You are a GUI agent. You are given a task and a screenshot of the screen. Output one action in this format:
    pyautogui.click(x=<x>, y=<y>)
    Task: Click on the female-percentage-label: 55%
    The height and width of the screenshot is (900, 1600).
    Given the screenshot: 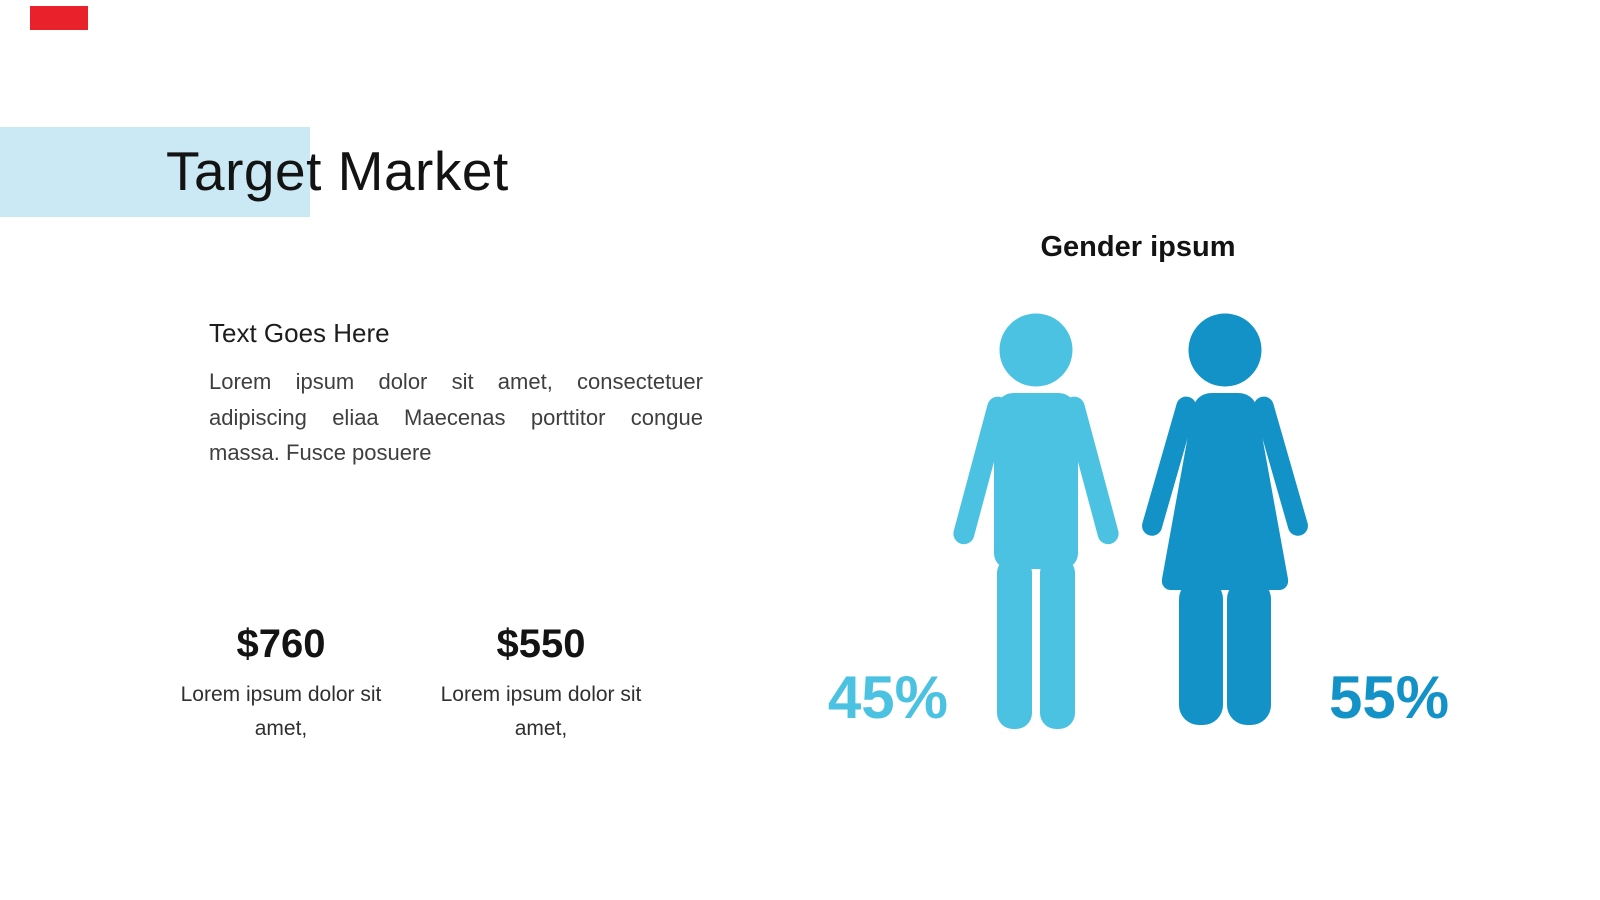 What is the action you would take?
    pyautogui.click(x=1389, y=697)
    